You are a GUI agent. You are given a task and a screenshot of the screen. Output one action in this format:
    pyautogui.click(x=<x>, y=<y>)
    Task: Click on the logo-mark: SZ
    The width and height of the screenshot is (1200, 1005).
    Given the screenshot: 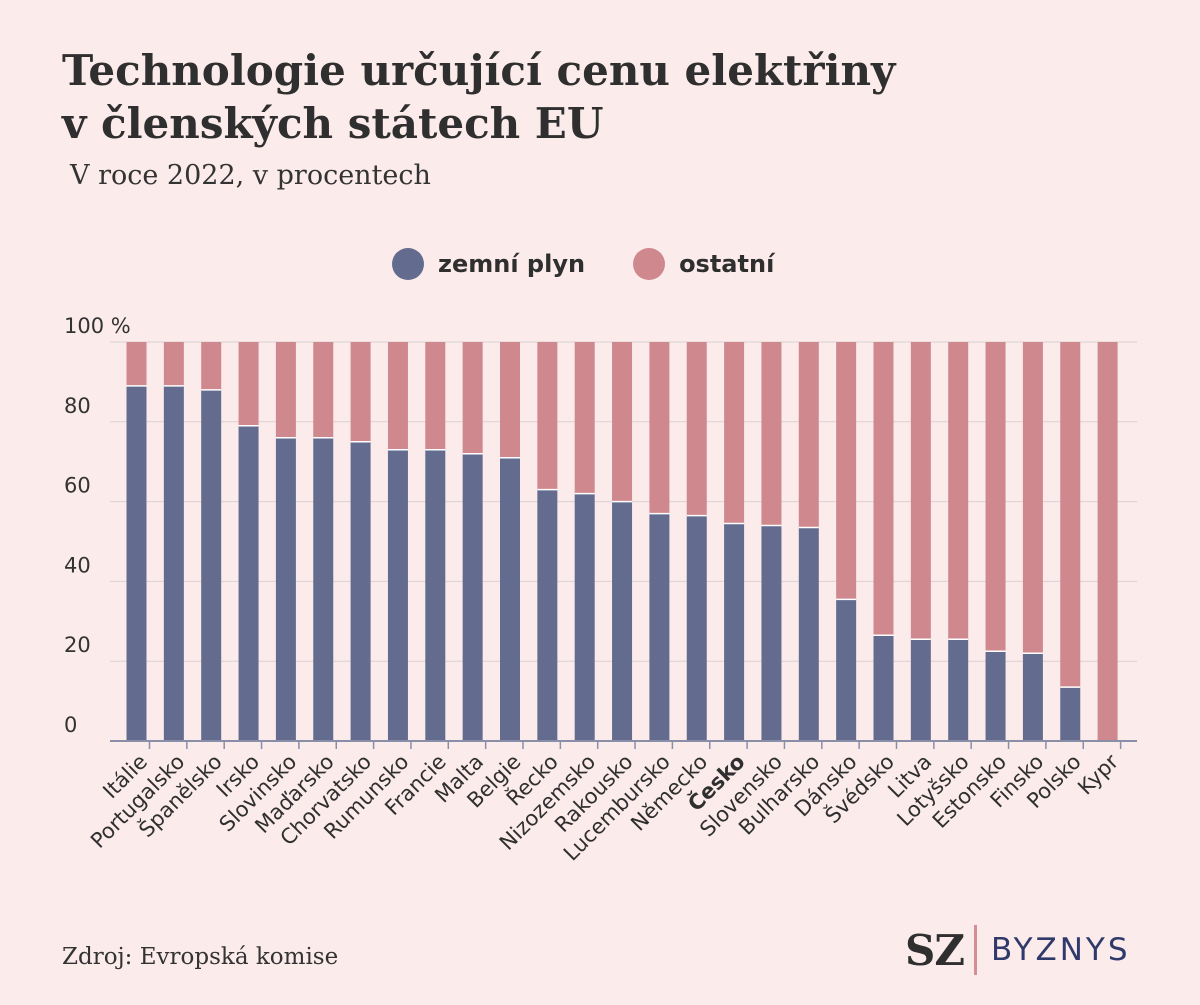 What is the action you would take?
    pyautogui.click(x=935, y=950)
    